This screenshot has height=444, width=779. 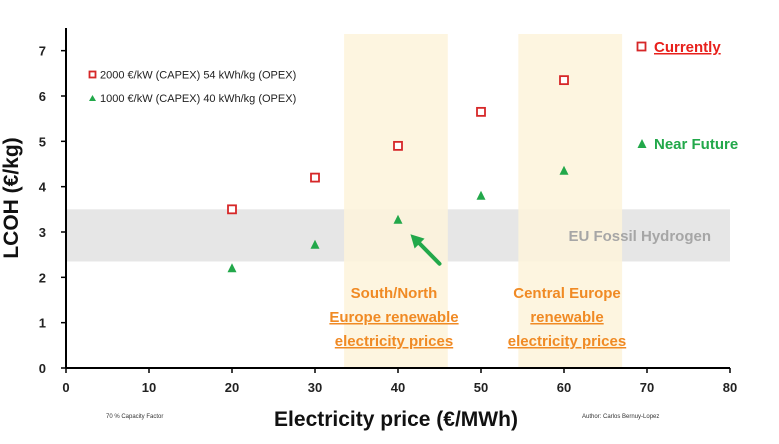 I want to click on x-tick-label: 30, so click(x=315, y=387).